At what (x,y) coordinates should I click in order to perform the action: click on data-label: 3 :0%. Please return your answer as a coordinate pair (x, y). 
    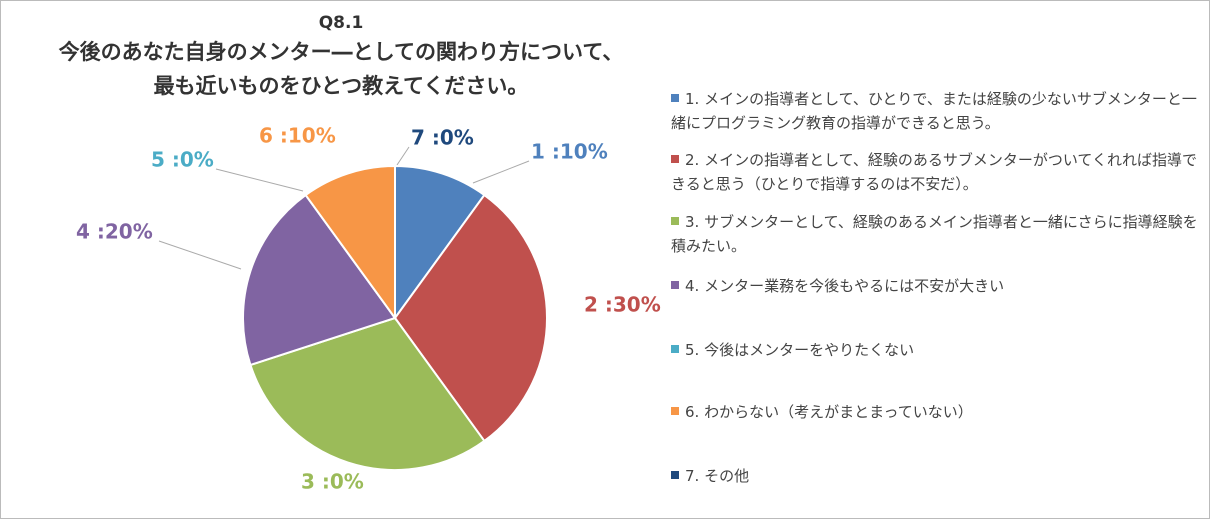
    Looking at the image, I should click on (332, 482).